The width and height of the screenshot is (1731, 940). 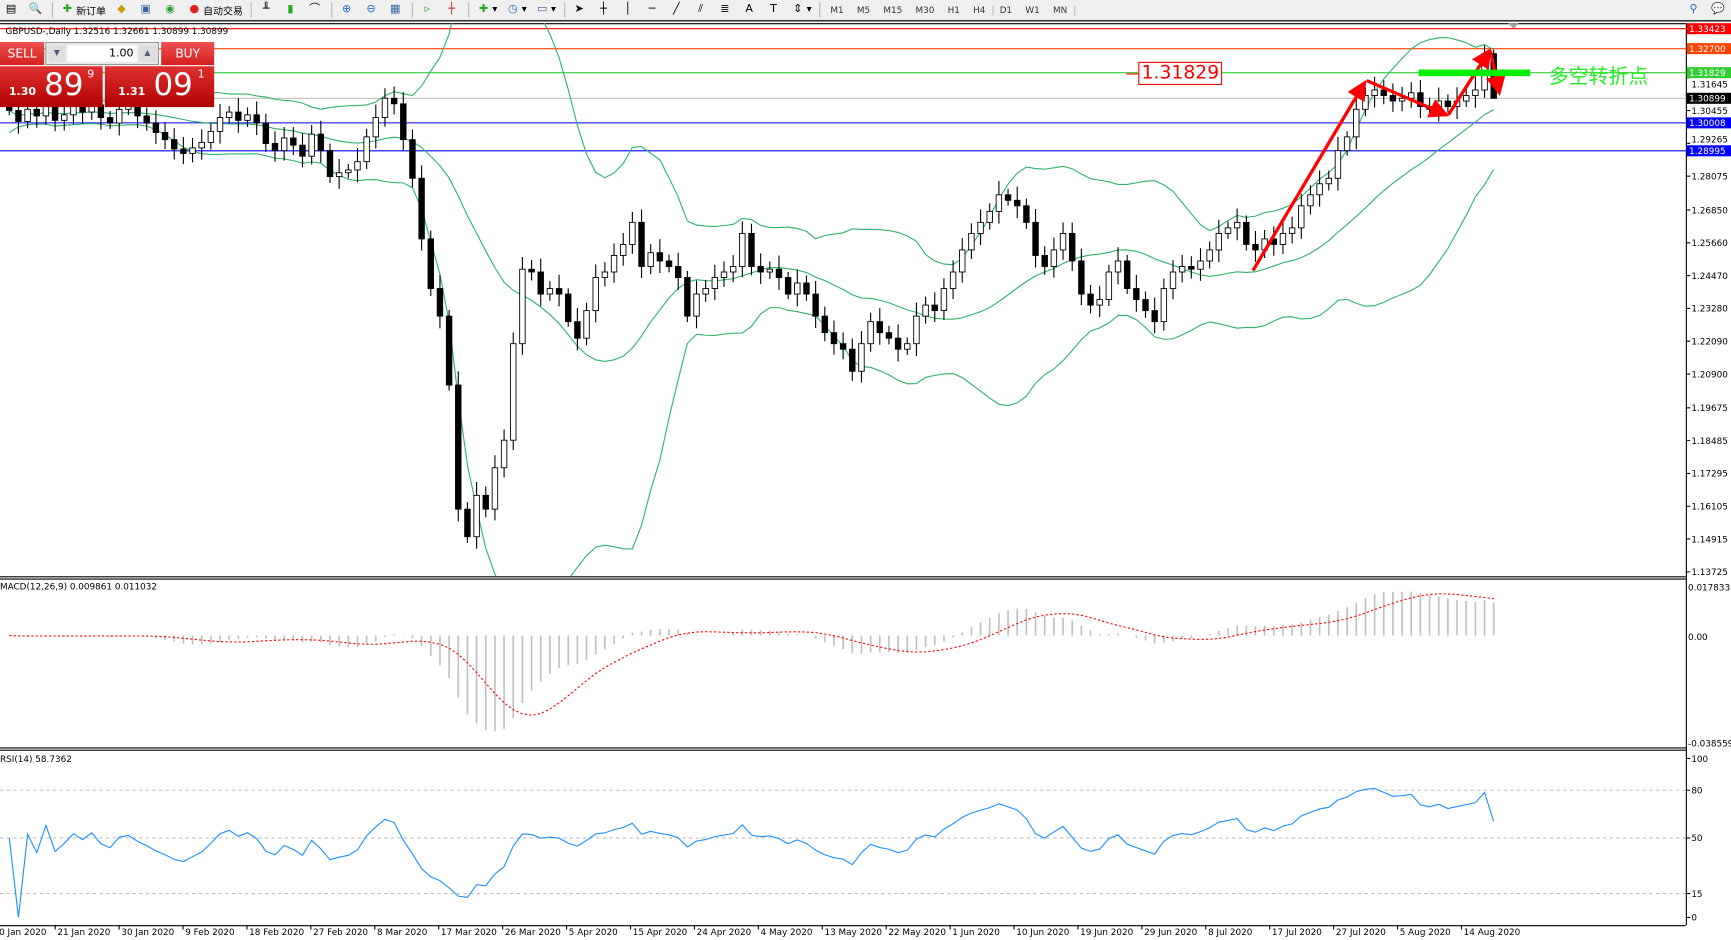 What do you see at coordinates (488, 9) in the screenshot?
I see `indicators-icon: ✚ ▾` at bounding box center [488, 9].